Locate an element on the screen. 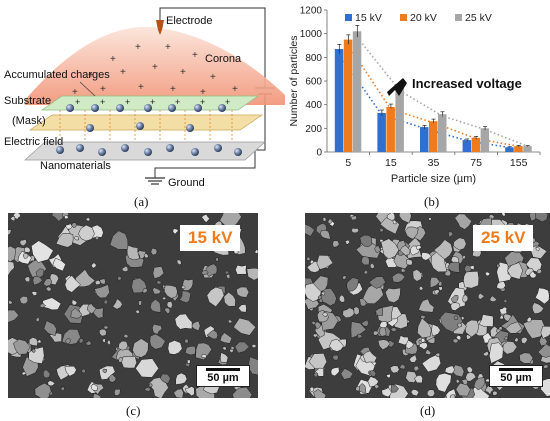  annotation-text: Increased voltage is located at coordinates (467, 83).